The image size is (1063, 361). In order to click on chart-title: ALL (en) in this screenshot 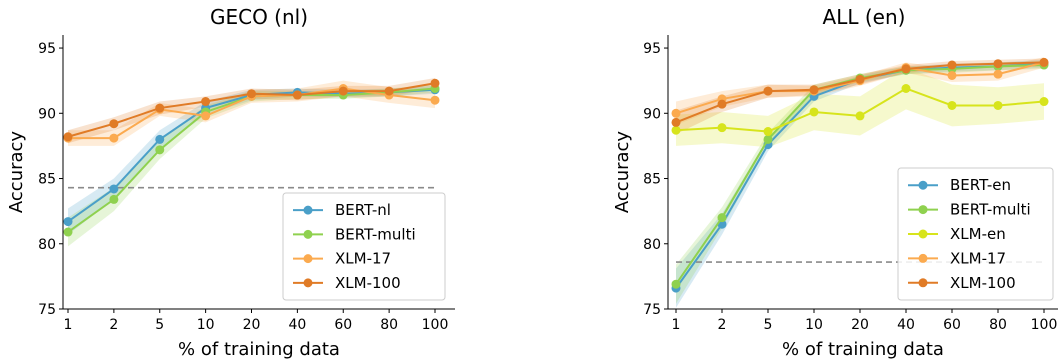, I will do `click(864, 17)`.